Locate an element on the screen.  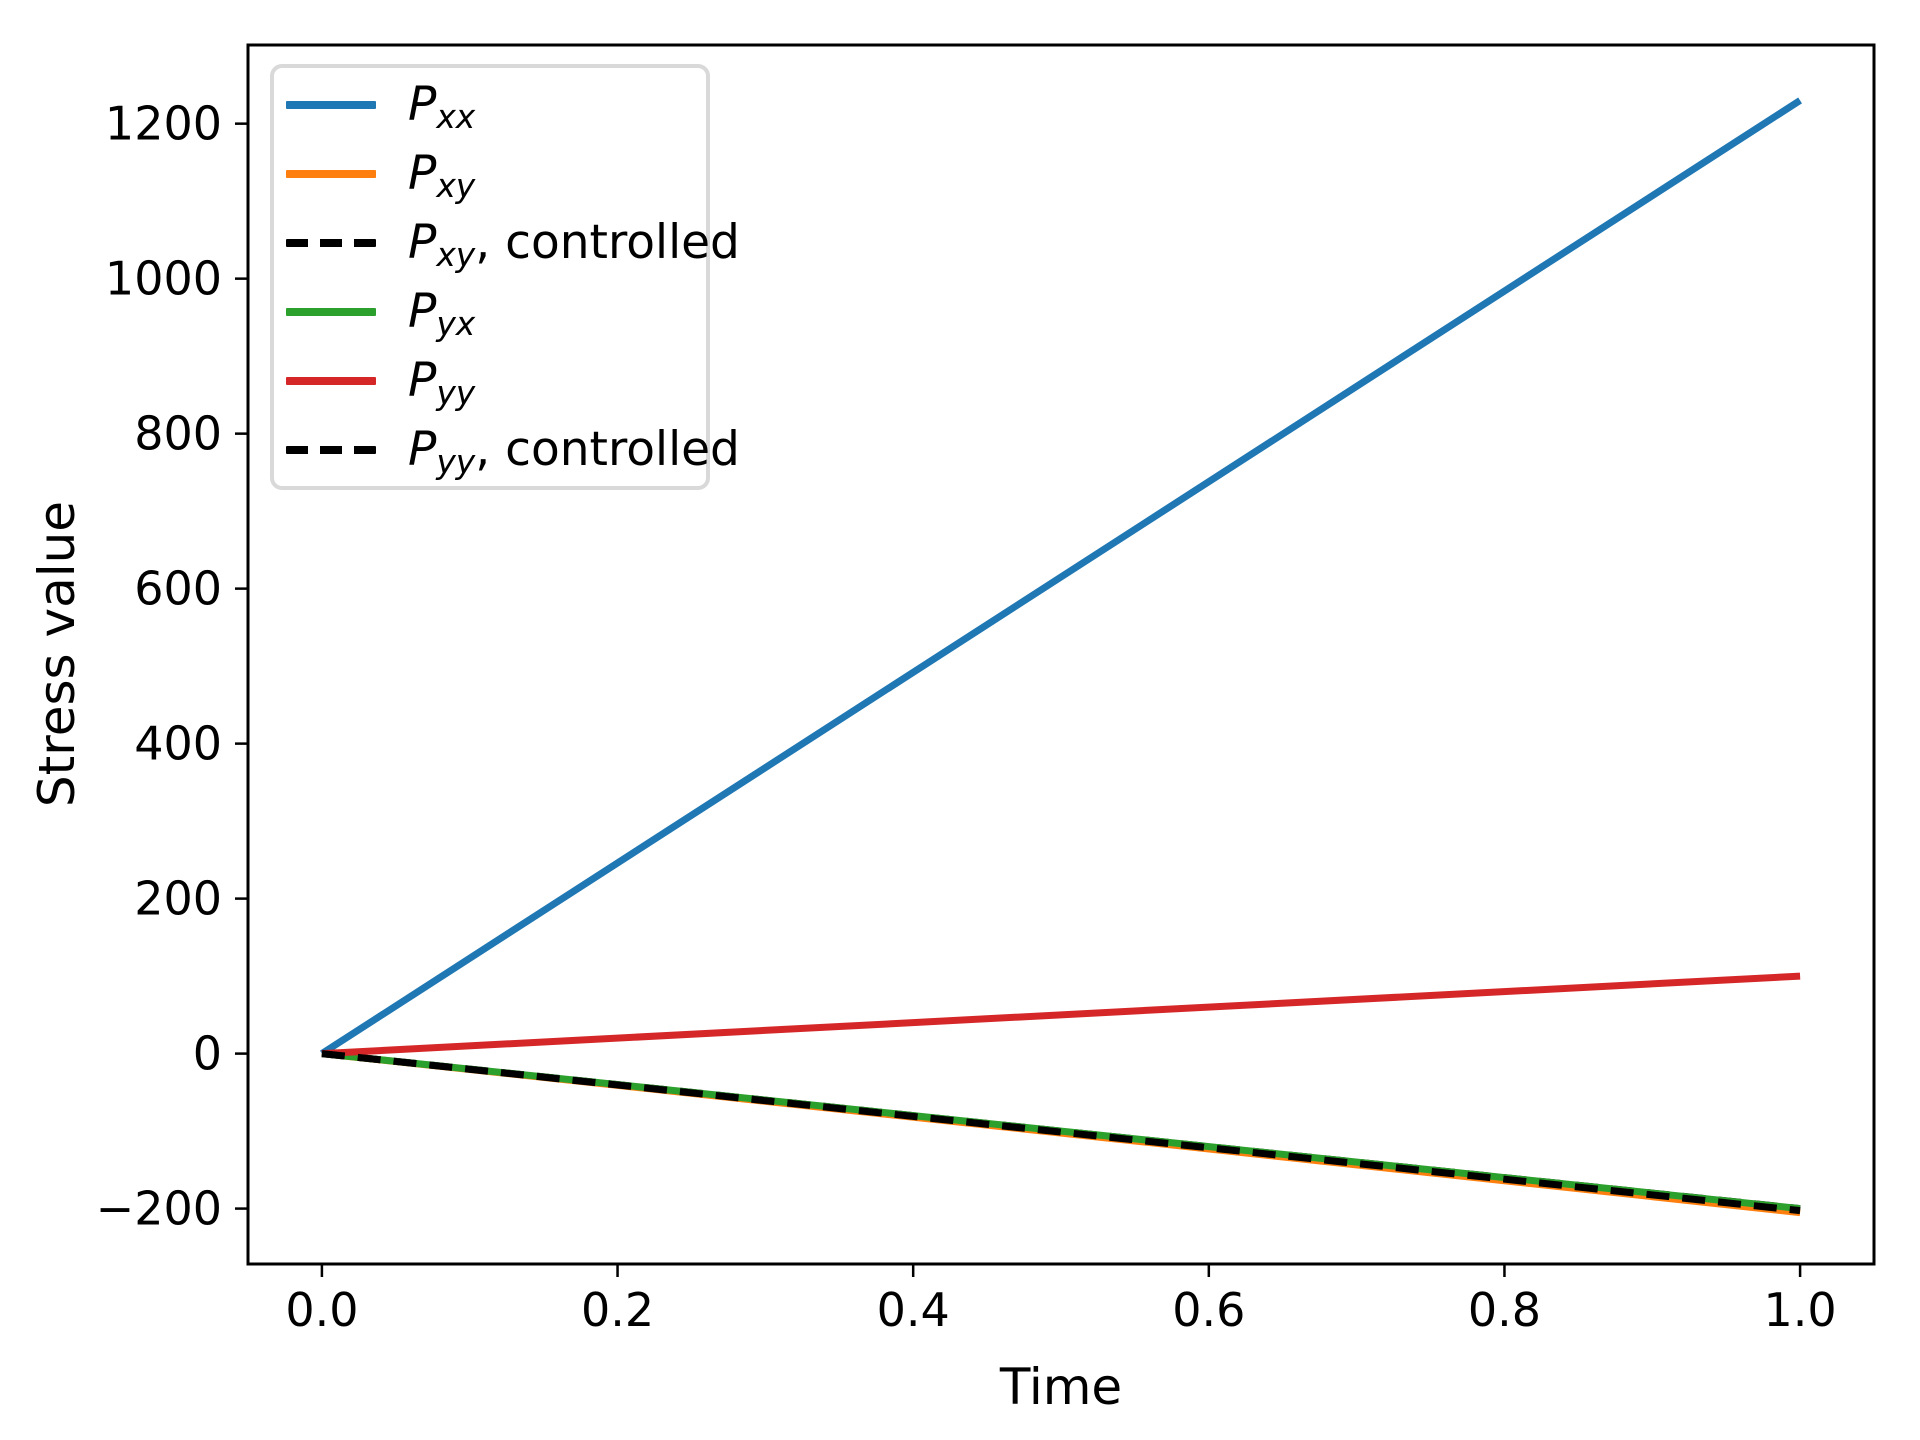
x-tick-label: 0.8 is located at coordinates (1504, 1310).